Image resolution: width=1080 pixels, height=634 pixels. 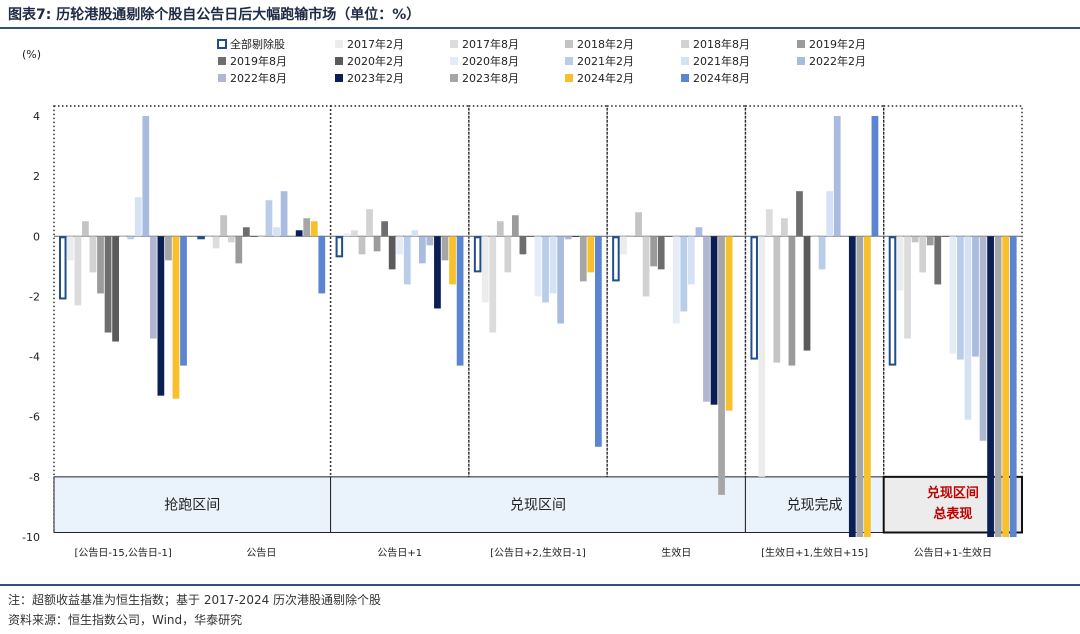 What do you see at coordinates (953, 493) in the screenshot?
I see `zone-total-line1: 兑现区间` at bounding box center [953, 493].